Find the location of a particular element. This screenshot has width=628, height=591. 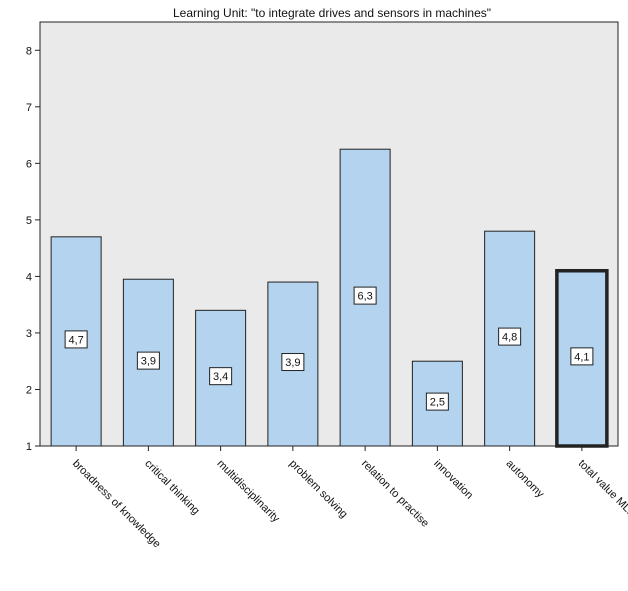

data-label: 3,4 is located at coordinates (220, 377).